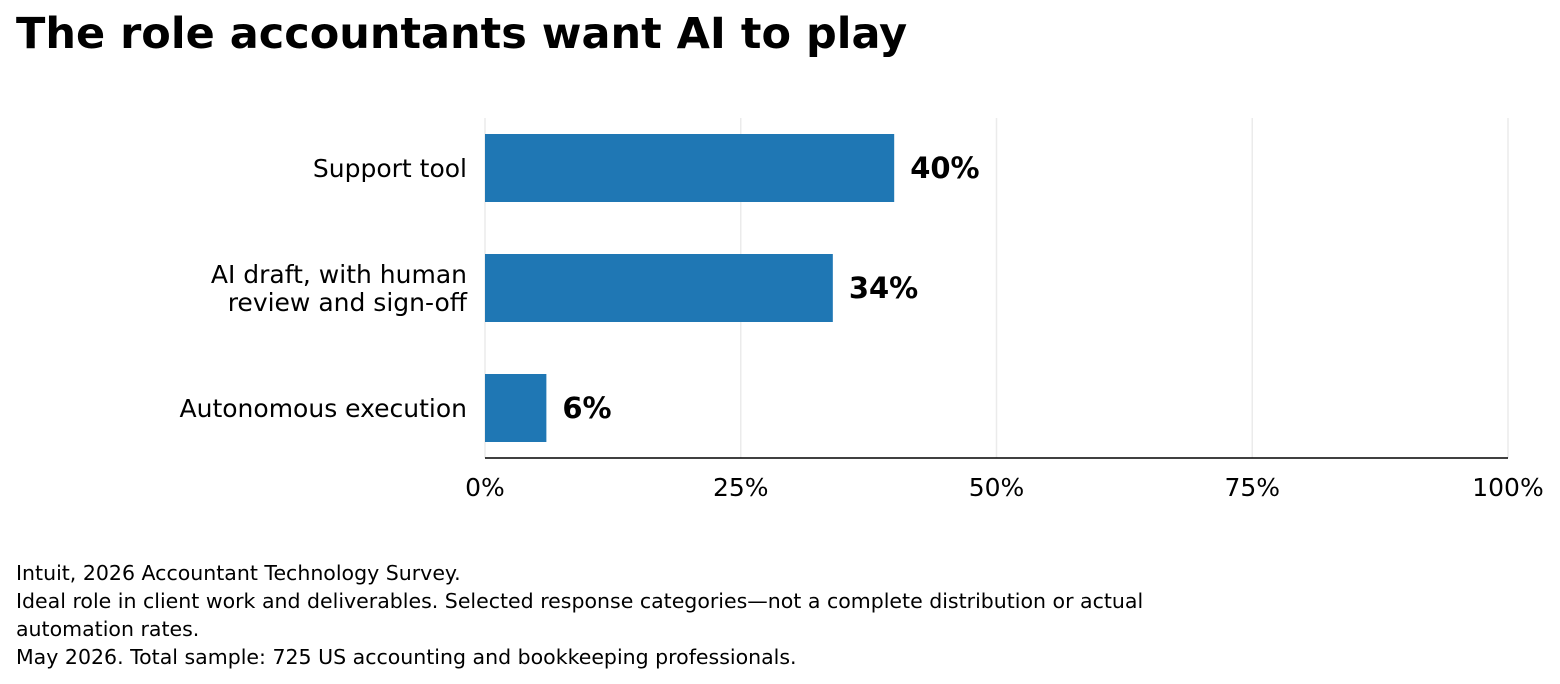 The height and width of the screenshot is (684, 1560). Describe the element at coordinates (883, 288) in the screenshot. I see `value-label-1: 34%` at that location.